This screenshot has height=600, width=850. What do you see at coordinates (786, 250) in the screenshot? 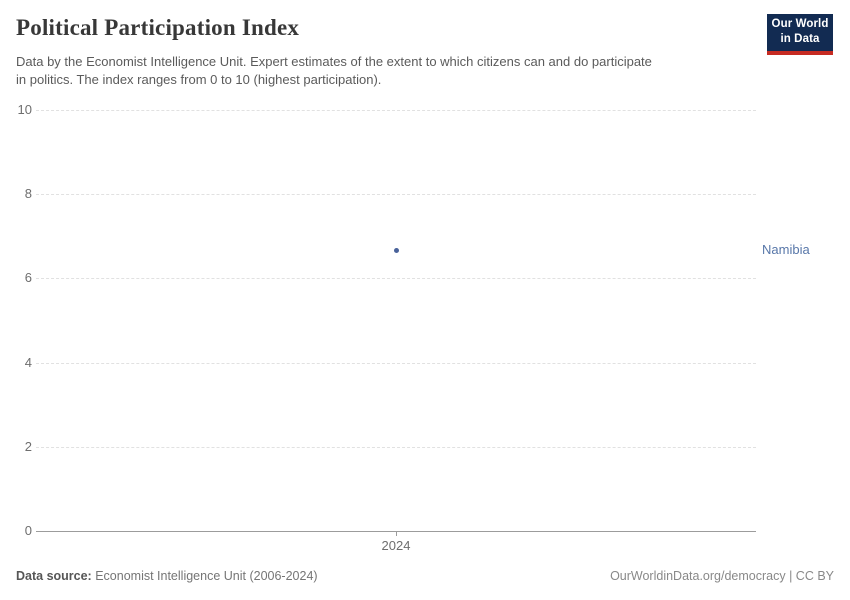
I see `entity-label: Namibia` at bounding box center [786, 250].